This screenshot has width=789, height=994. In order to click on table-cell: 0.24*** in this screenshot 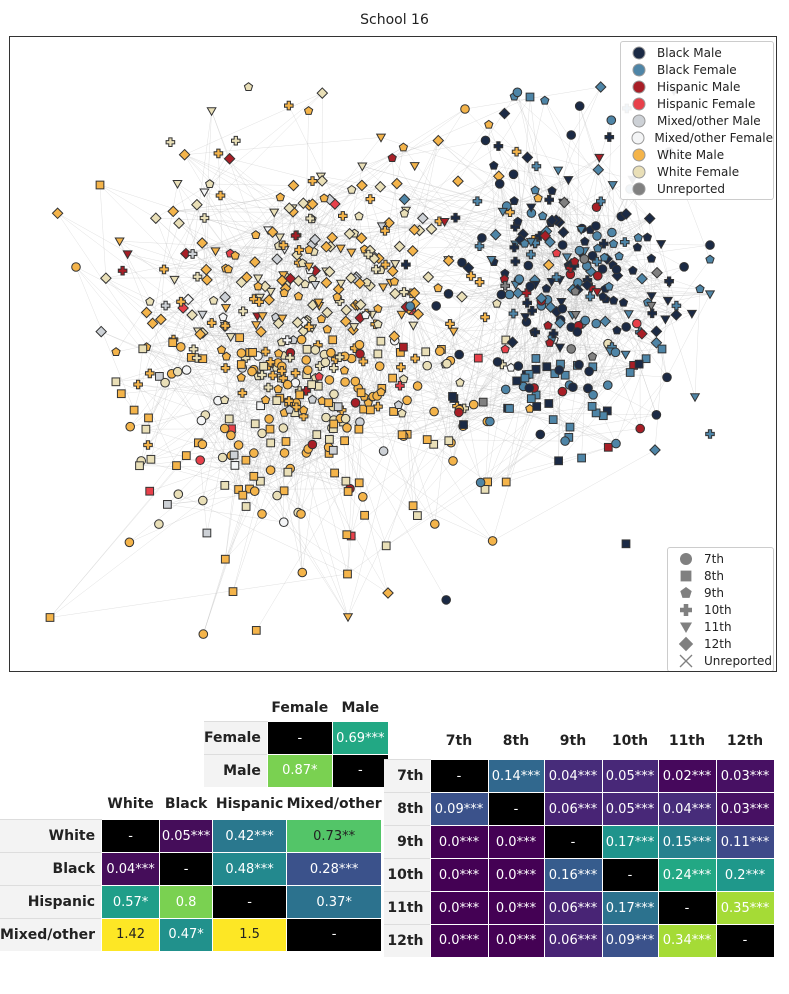, I will do `click(687, 875)`.